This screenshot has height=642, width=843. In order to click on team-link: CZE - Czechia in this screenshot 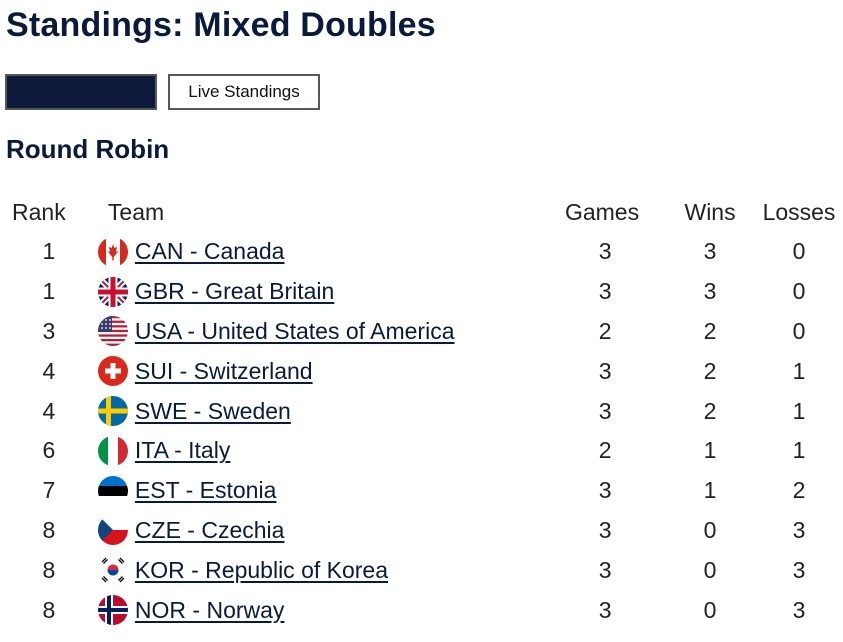, I will do `click(209, 529)`.